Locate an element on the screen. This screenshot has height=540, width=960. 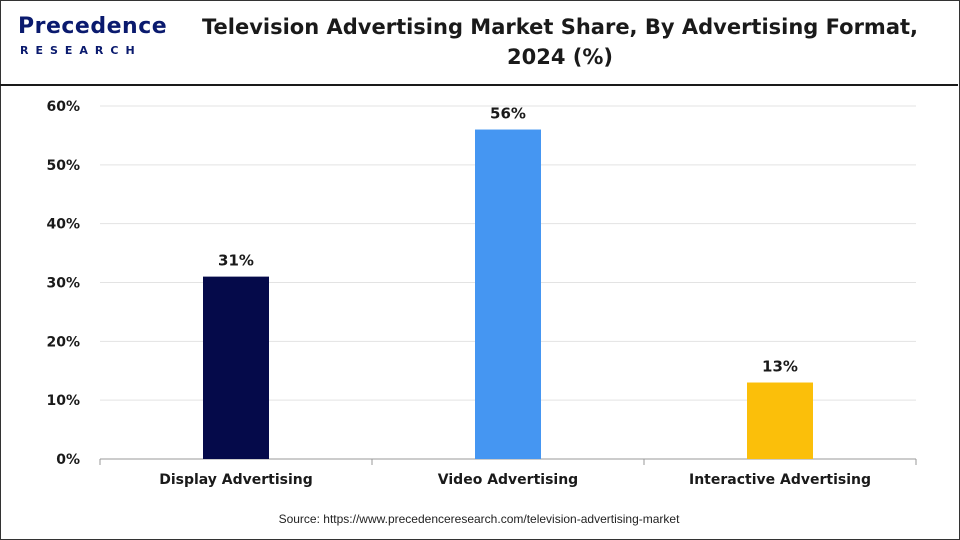
y-tick-label: 10% is located at coordinates (63, 401).